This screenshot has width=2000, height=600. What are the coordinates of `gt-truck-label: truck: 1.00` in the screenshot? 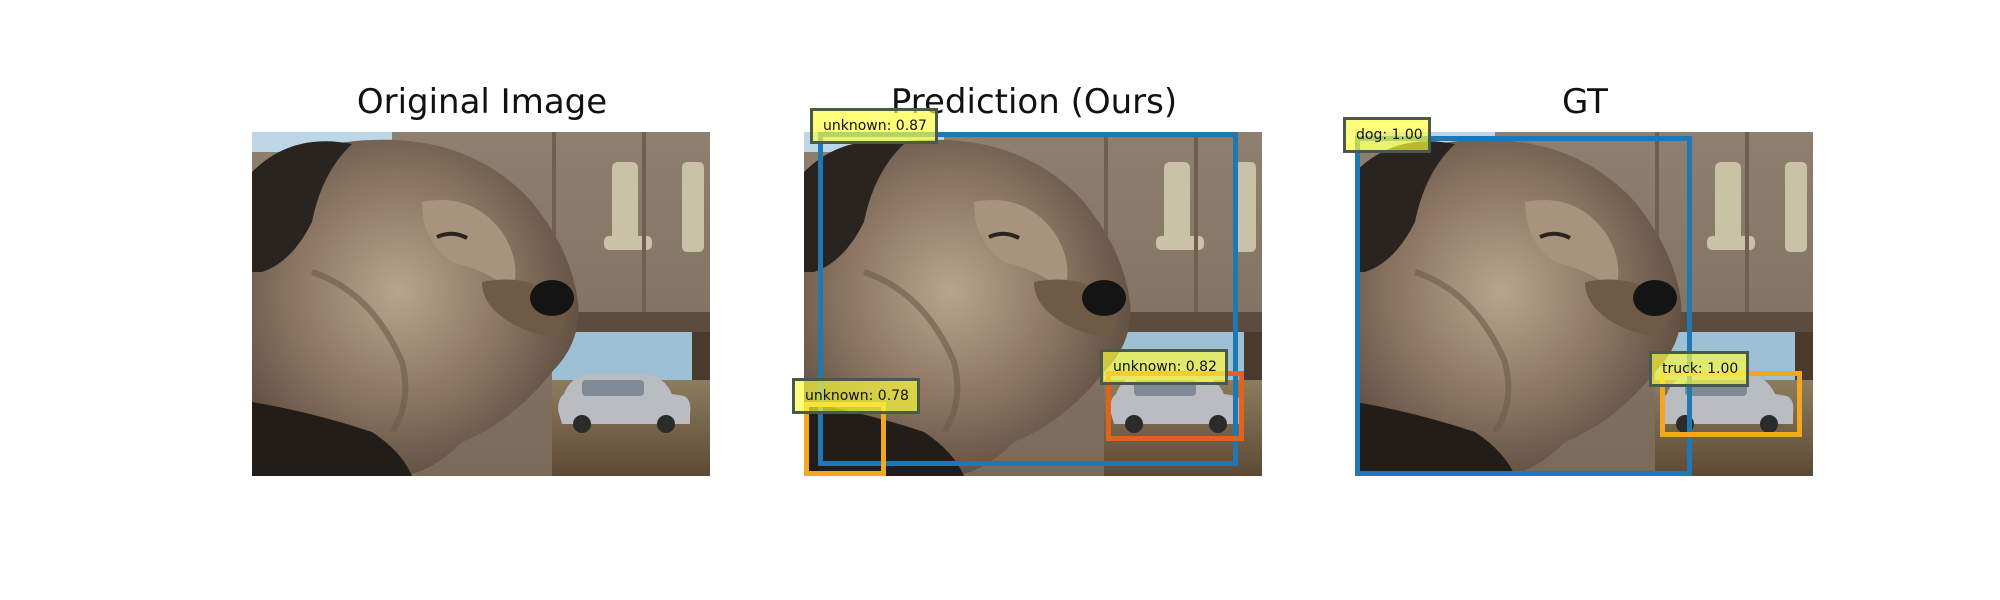 It's located at (1699, 369).